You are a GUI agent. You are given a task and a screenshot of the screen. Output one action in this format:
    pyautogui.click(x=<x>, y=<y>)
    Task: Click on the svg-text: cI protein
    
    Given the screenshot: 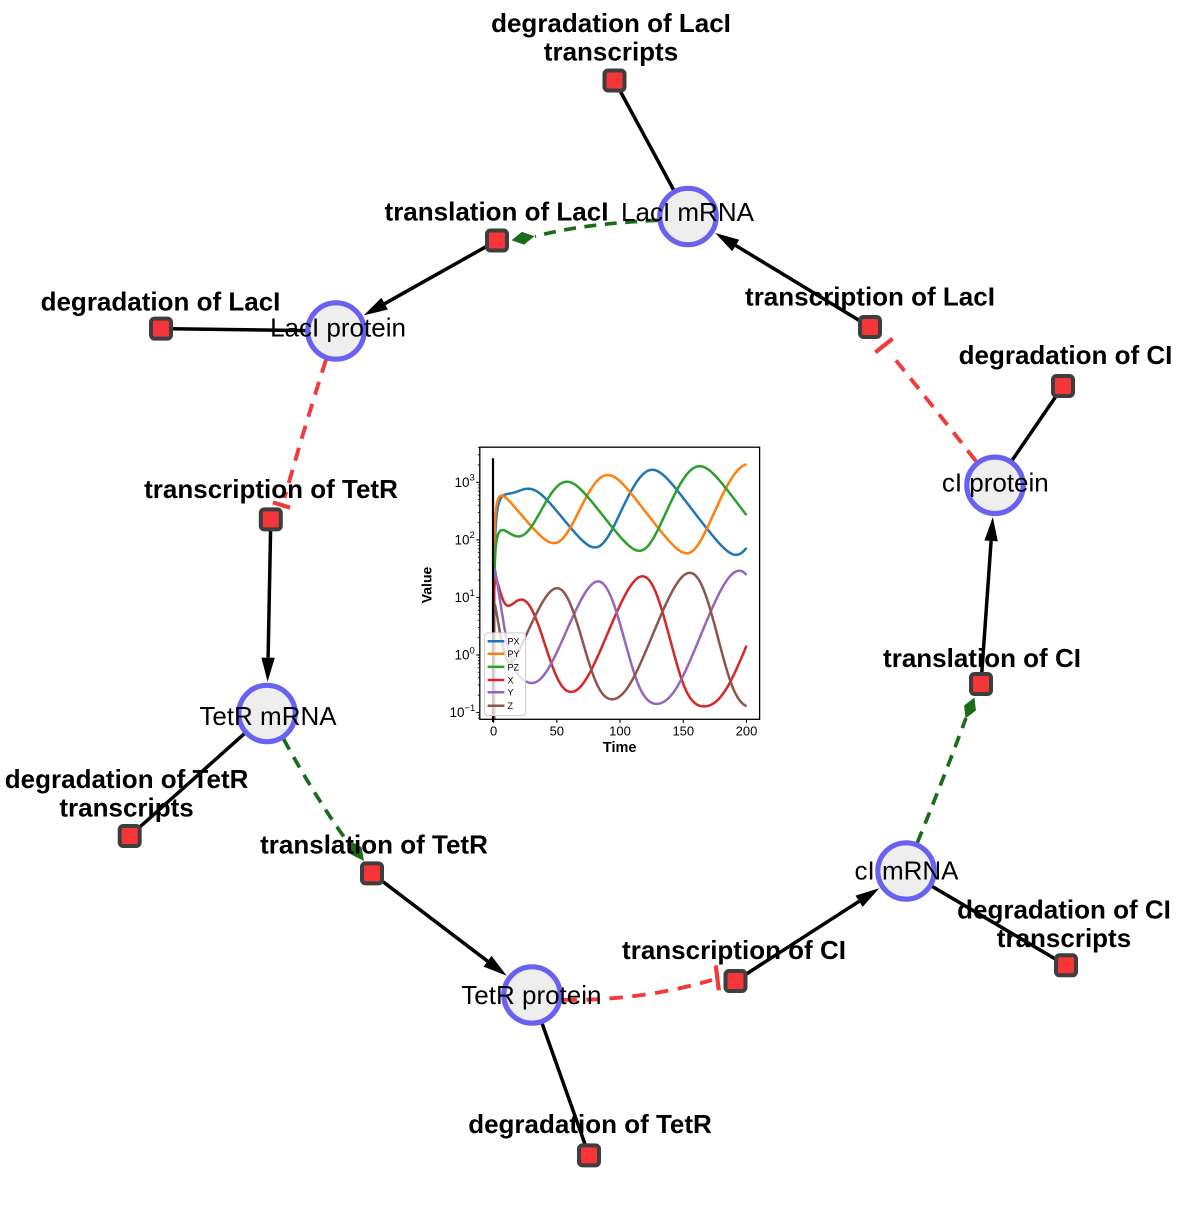 What is the action you would take?
    pyautogui.click(x=995, y=483)
    